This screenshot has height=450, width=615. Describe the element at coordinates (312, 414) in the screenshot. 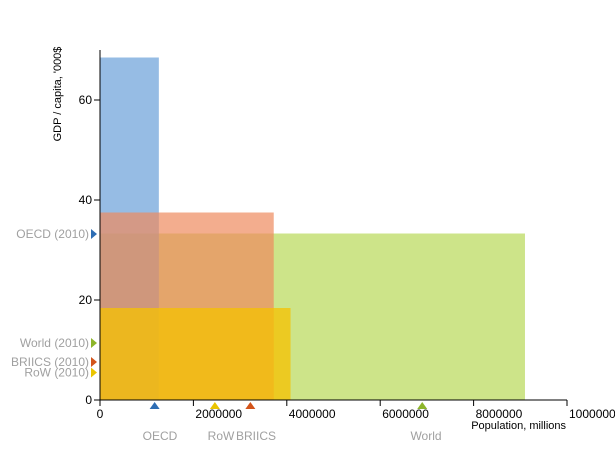

I see `x-tick-label: 4000000` at that location.